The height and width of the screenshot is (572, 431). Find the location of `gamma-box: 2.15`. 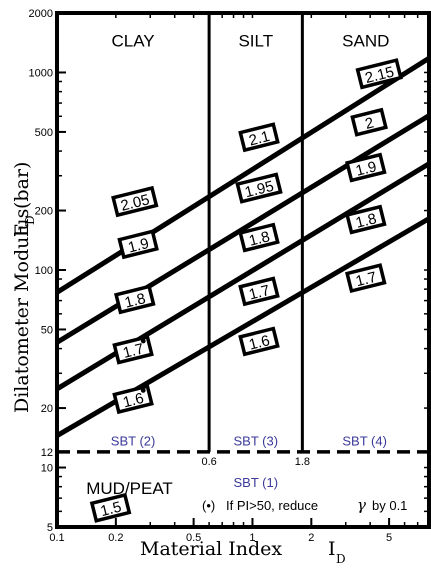

gamma-box: 2.15 is located at coordinates (379, 74).